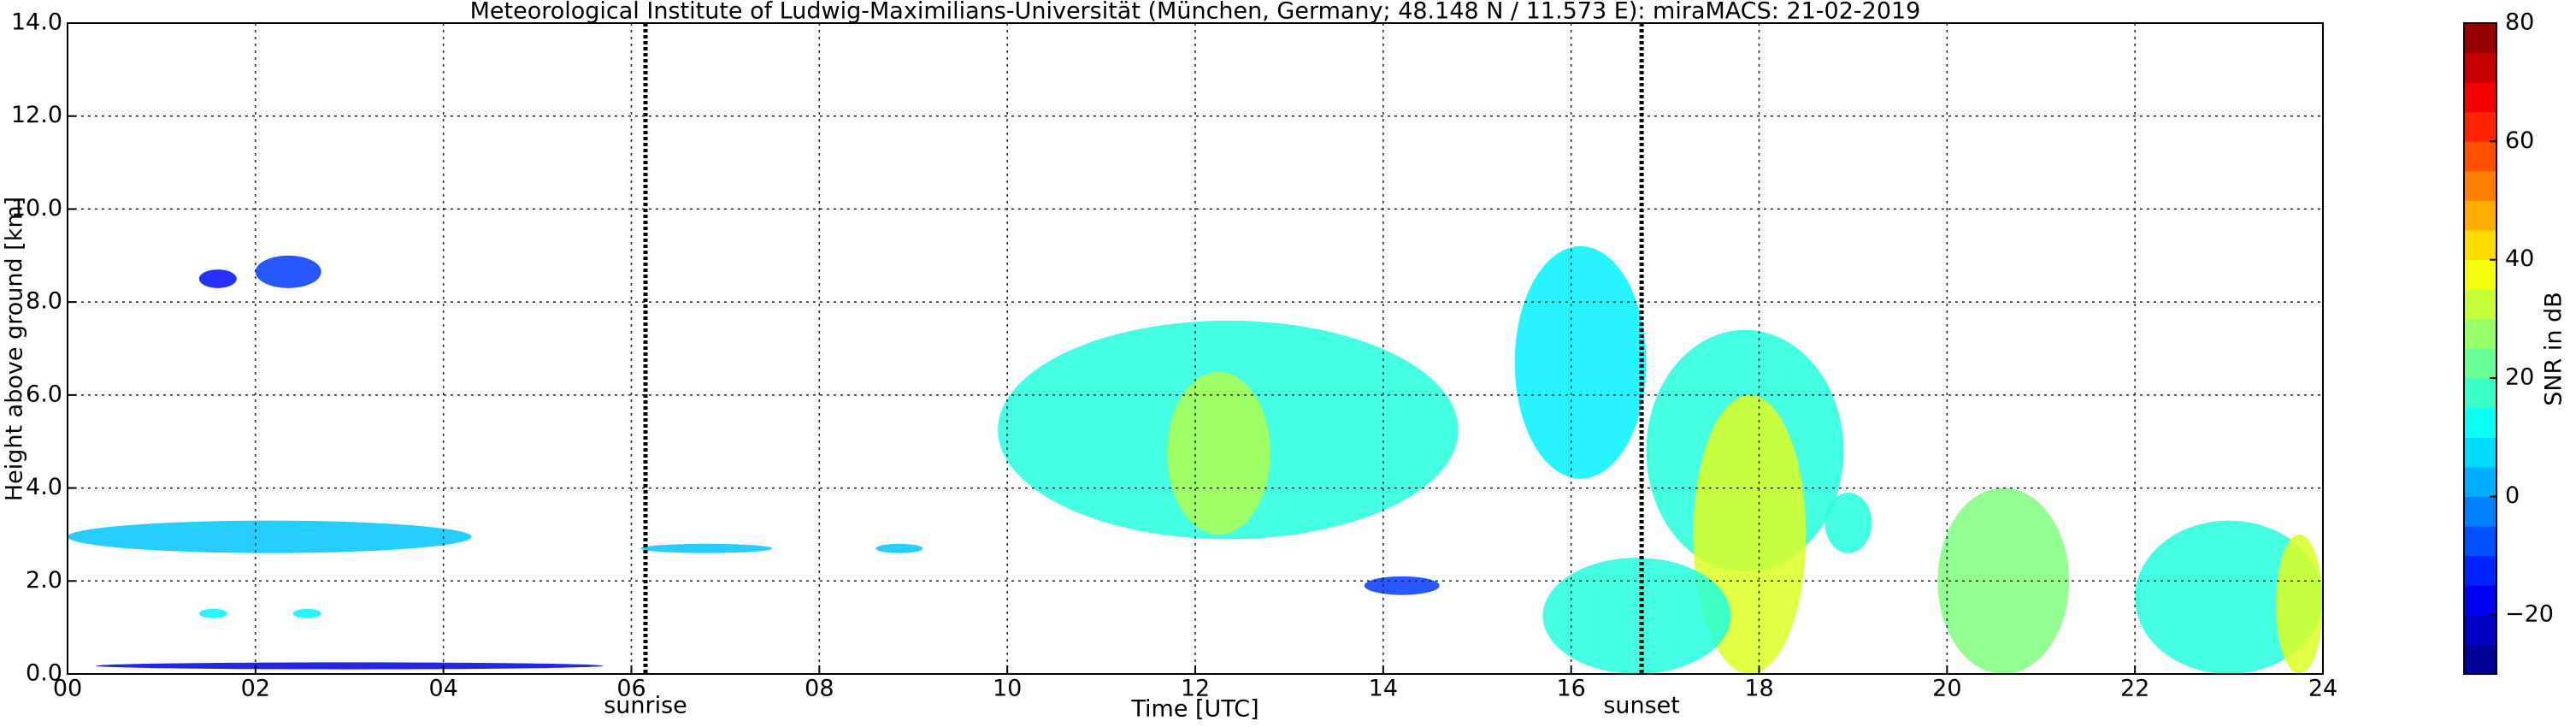  Describe the element at coordinates (630, 689) in the screenshot. I see `x-tick-label: 06` at that location.